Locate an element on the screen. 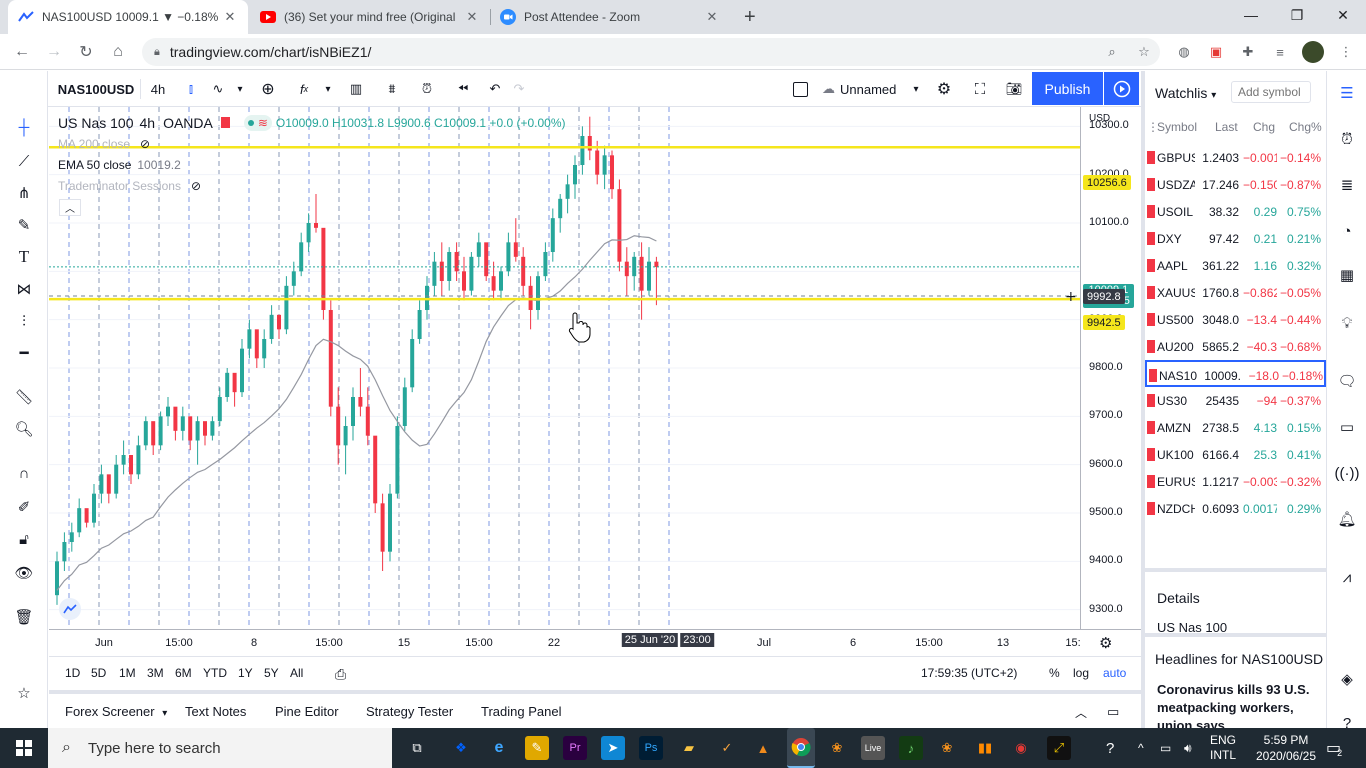 This screenshot has width=1366, height=768. premiere-icon: Pr is located at coordinates (575, 748).